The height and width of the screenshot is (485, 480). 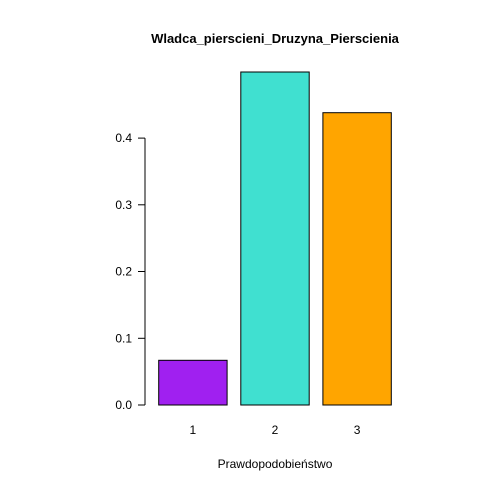 I want to click on x-tick-label-2: 2, so click(x=275, y=430).